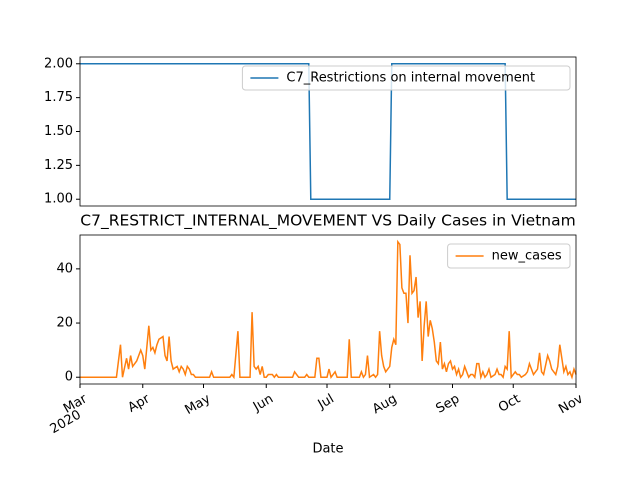 This screenshot has height=480, width=640. I want to click on y-tick-label: 1.25, so click(58, 165).